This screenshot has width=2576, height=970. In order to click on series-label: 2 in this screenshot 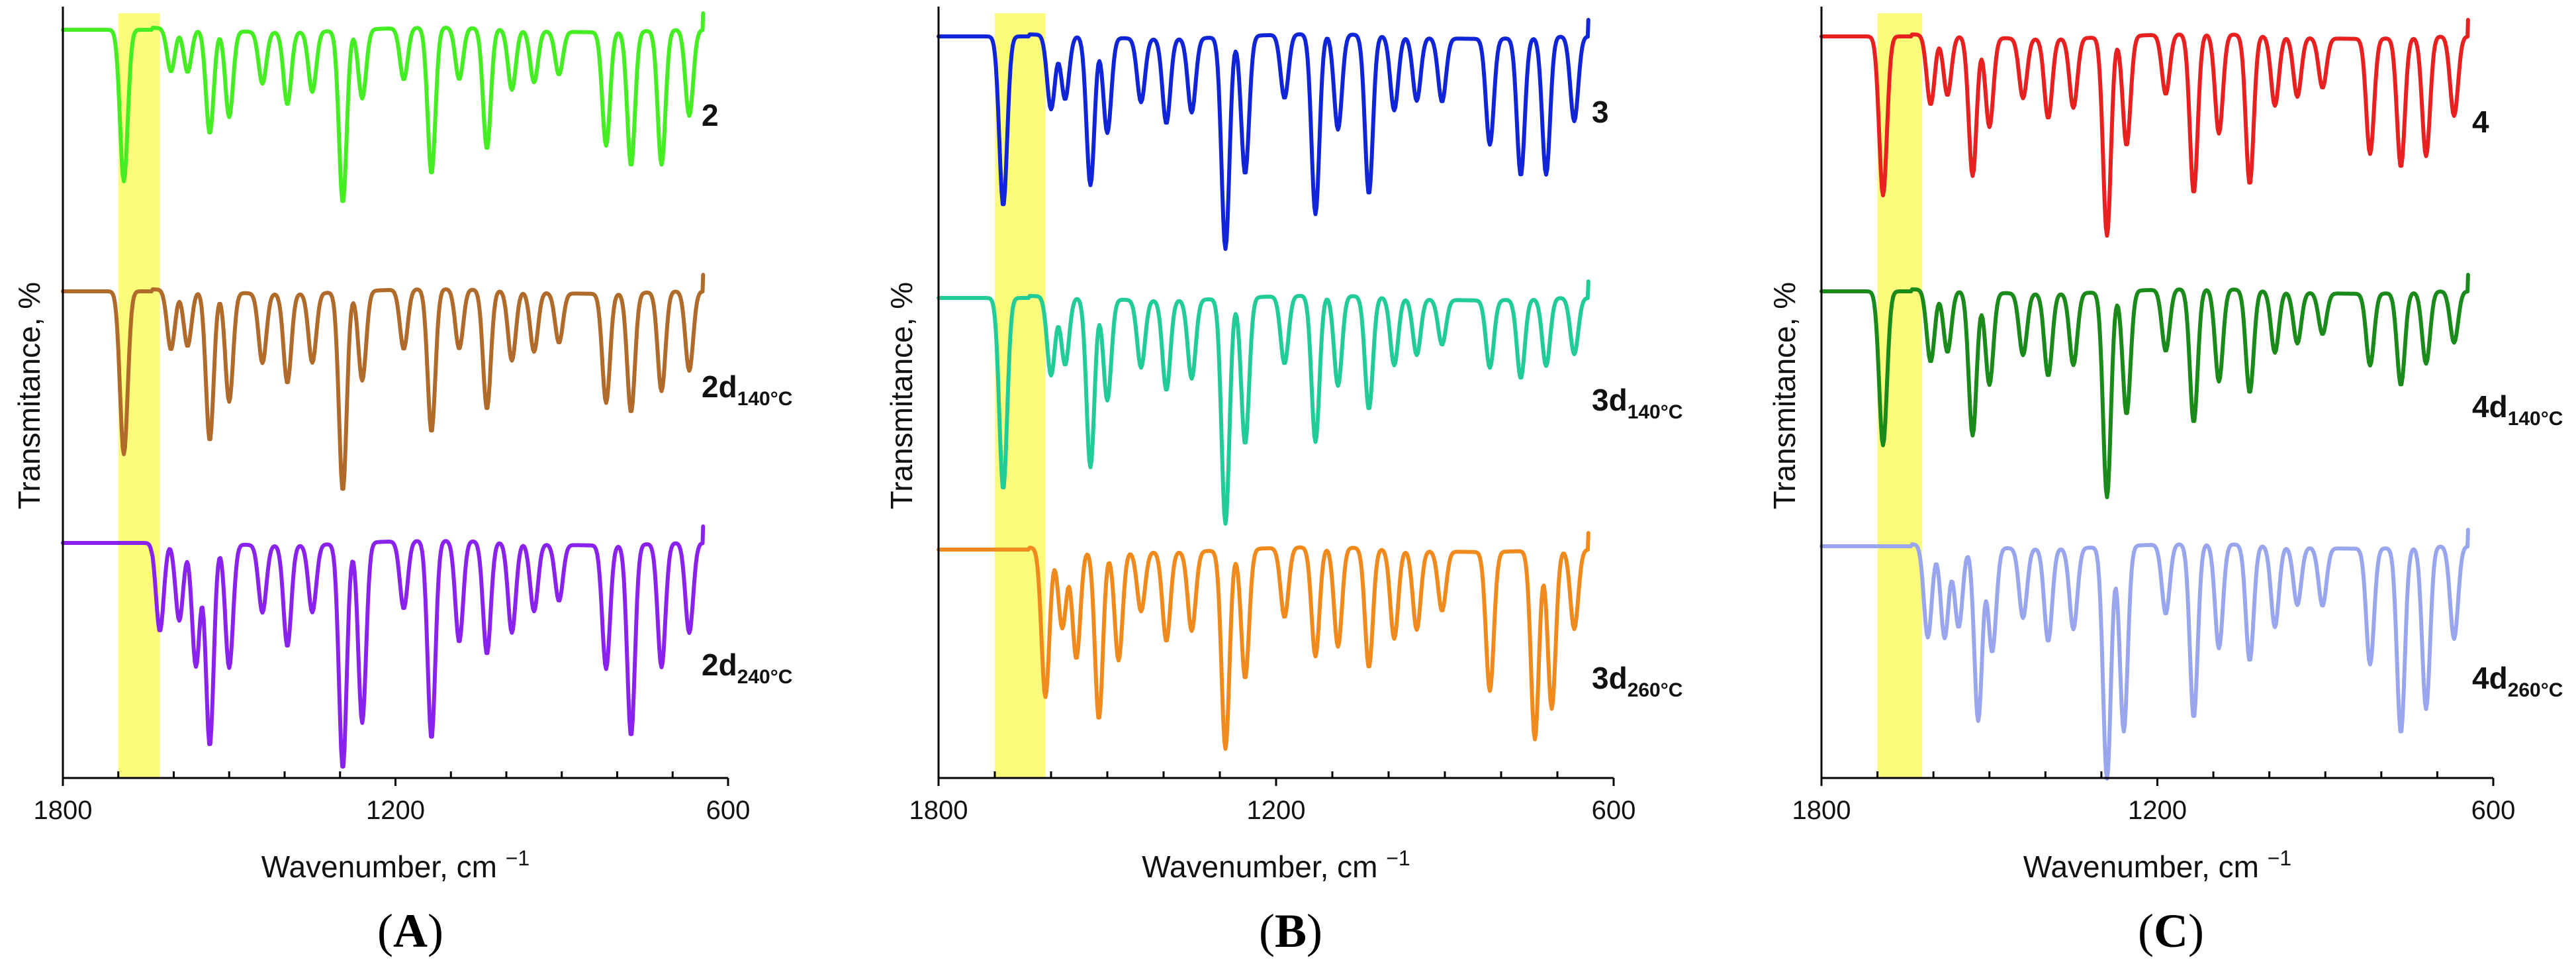, I will do `click(710, 115)`.